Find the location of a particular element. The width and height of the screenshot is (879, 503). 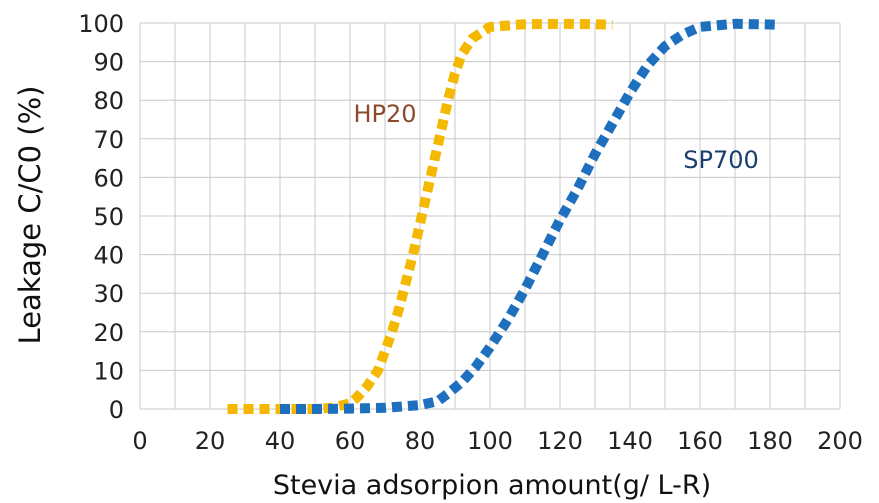

y-tick-label: 60 is located at coordinates (108, 178).